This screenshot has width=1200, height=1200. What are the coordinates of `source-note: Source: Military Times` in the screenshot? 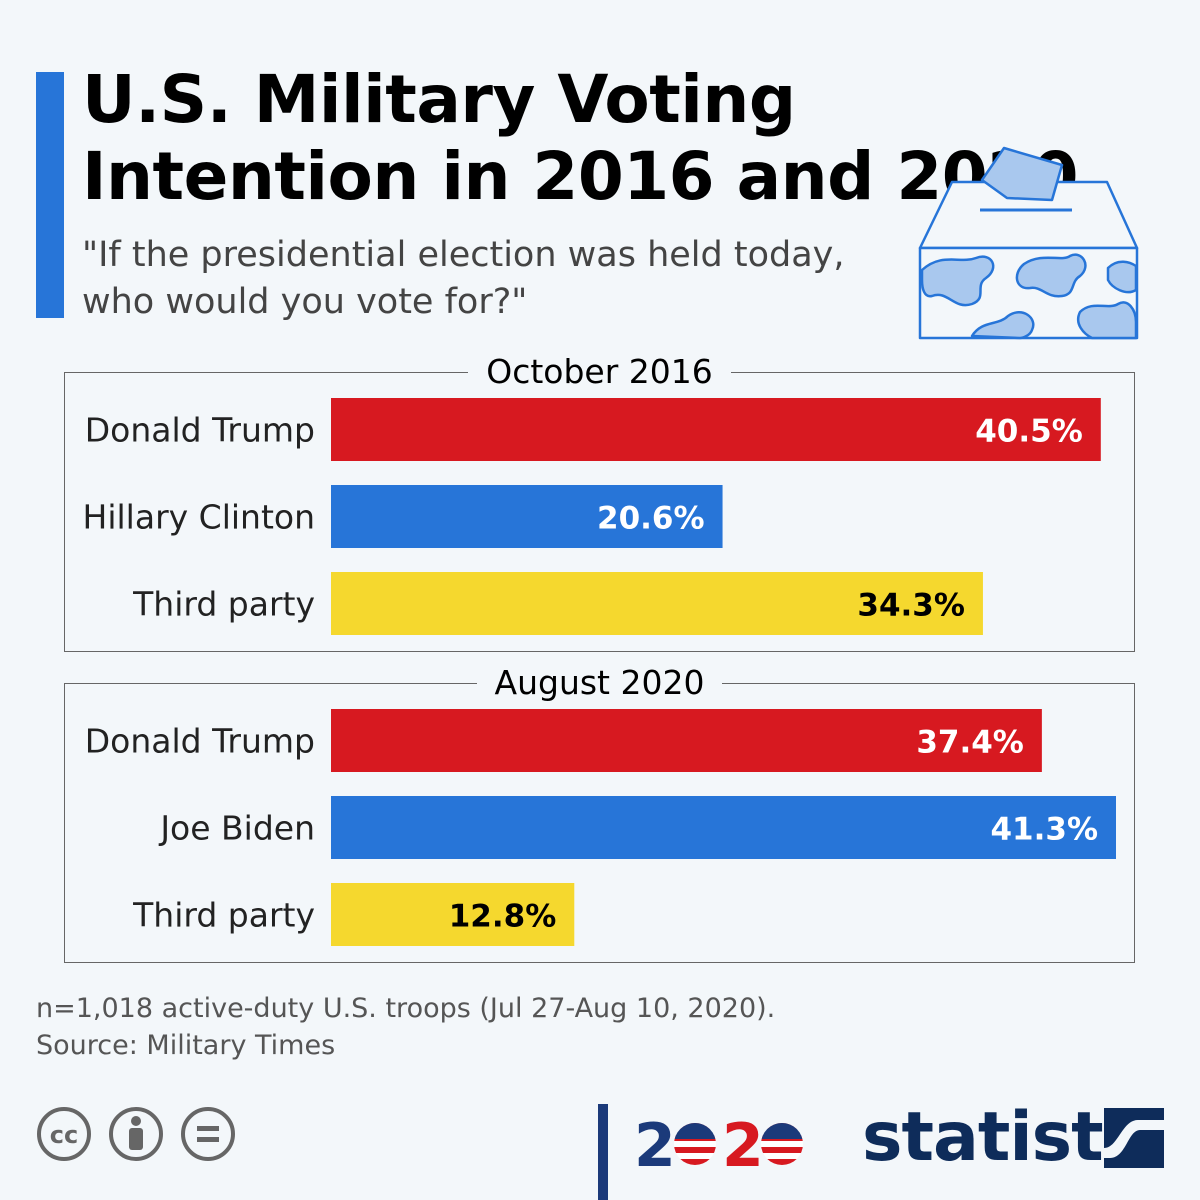 It's located at (186, 1046).